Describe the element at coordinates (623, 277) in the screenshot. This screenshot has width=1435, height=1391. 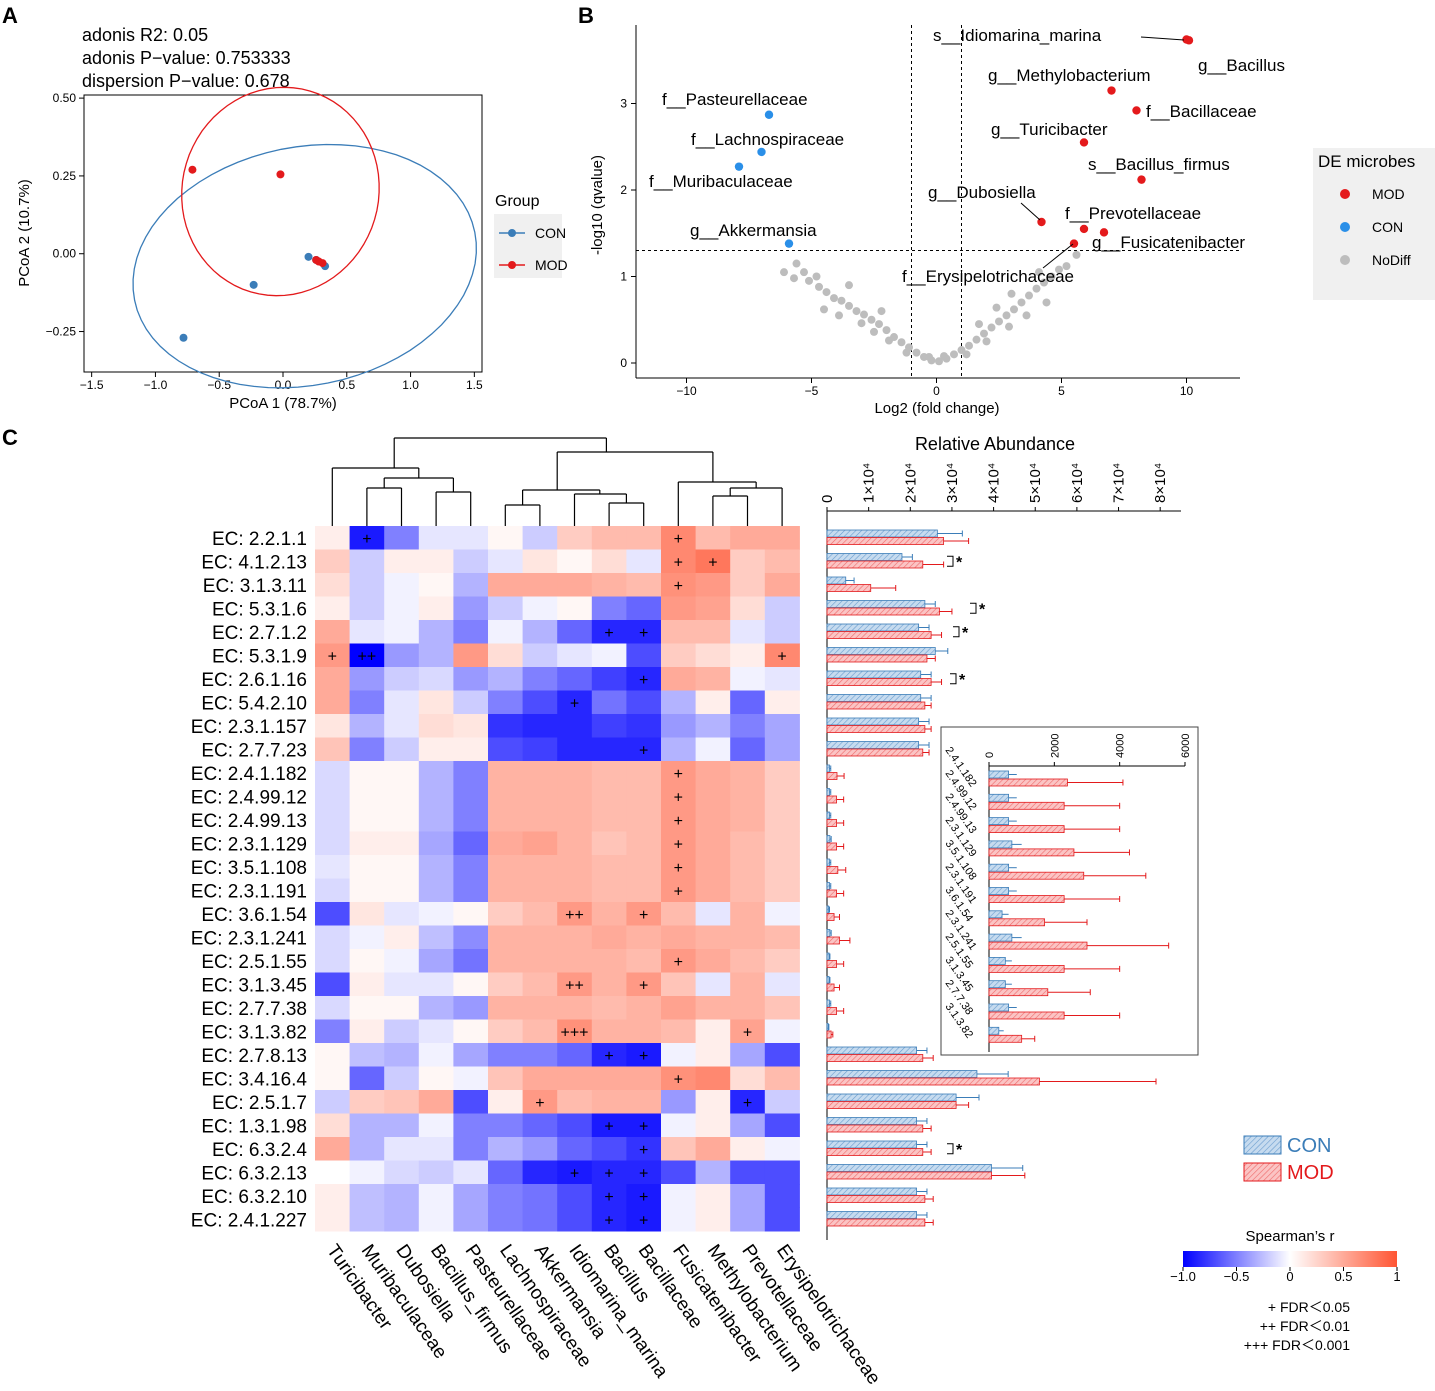
I see `volcano-ytick-label: 1` at that location.